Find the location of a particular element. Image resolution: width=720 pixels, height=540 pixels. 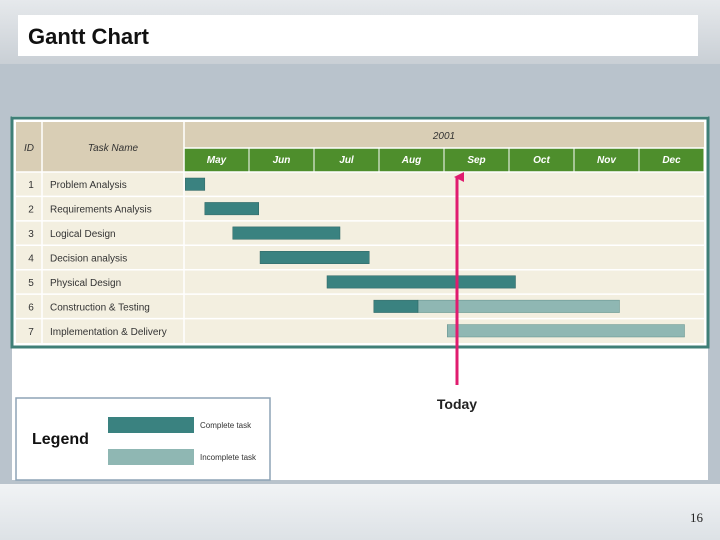

month-label: Jul is located at coordinates (346, 160).